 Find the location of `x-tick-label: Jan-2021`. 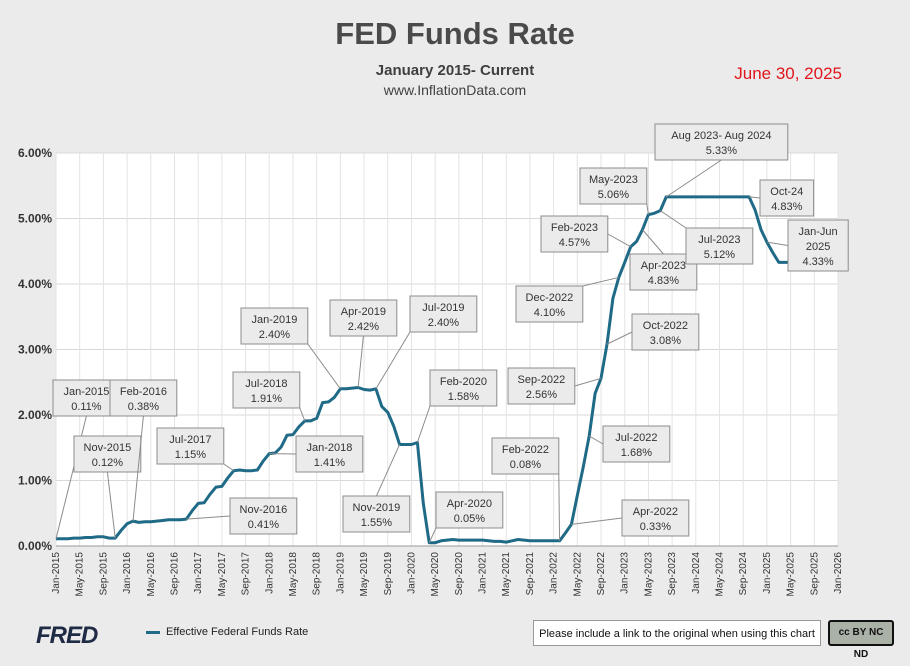

x-tick-label: Jan-2021 is located at coordinates (483, 573).